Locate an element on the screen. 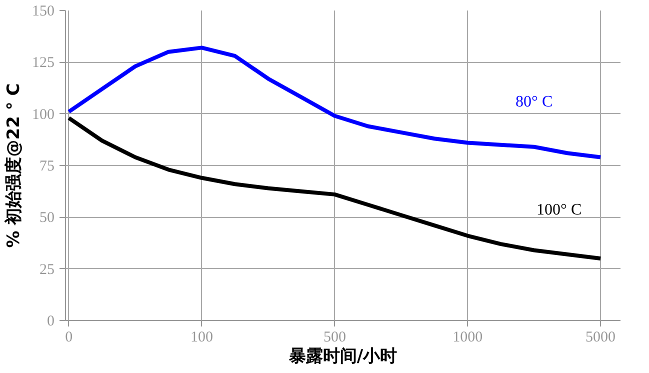 The height and width of the screenshot is (373, 649). x-tick-label: 5000 is located at coordinates (601, 338).